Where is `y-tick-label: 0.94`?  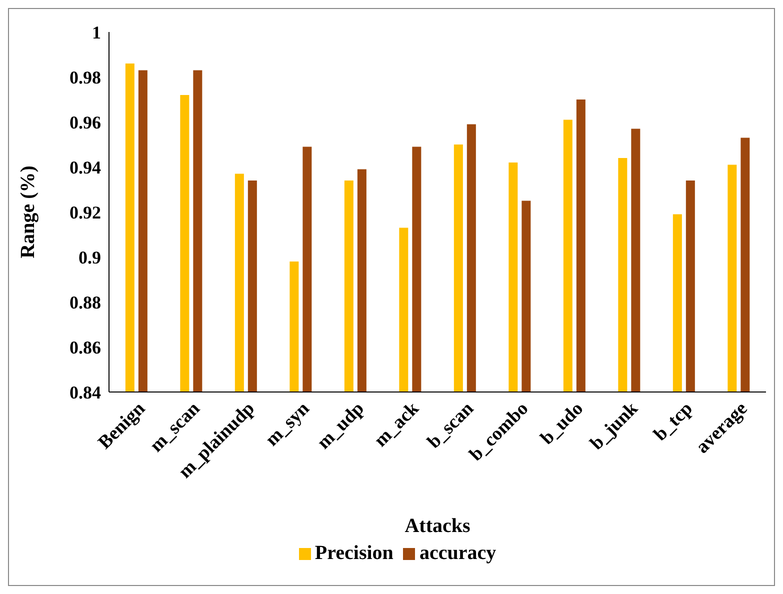
y-tick-label: 0.94 is located at coordinates (85, 167).